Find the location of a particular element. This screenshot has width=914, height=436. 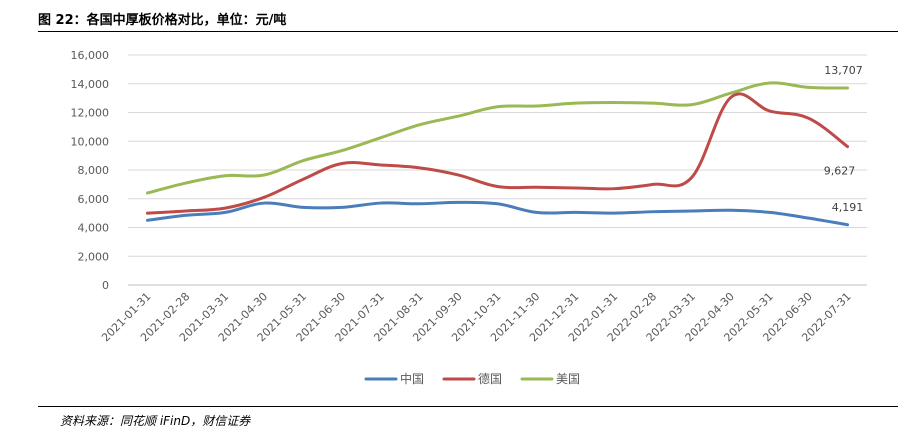

y-tick-label: 10,000 is located at coordinates (90, 141).